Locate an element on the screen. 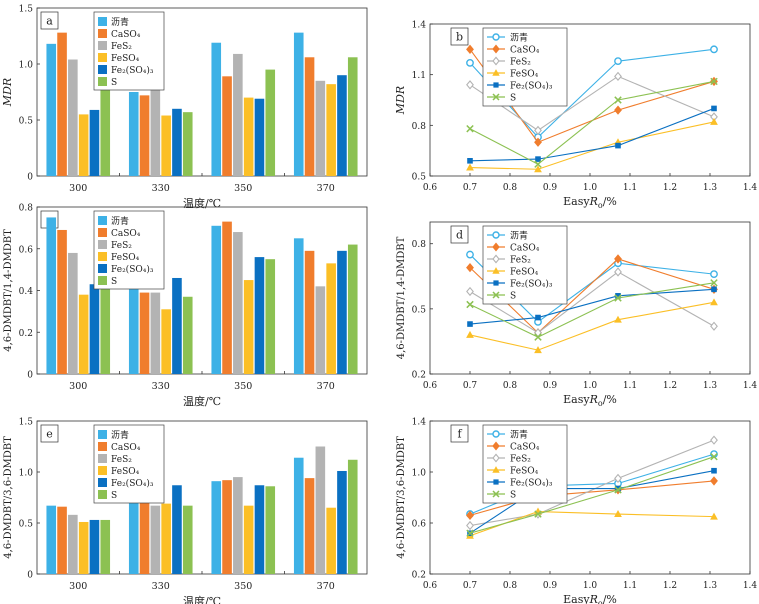 The height and width of the screenshot is (604, 759). panel-letter: f is located at coordinates (459, 434).